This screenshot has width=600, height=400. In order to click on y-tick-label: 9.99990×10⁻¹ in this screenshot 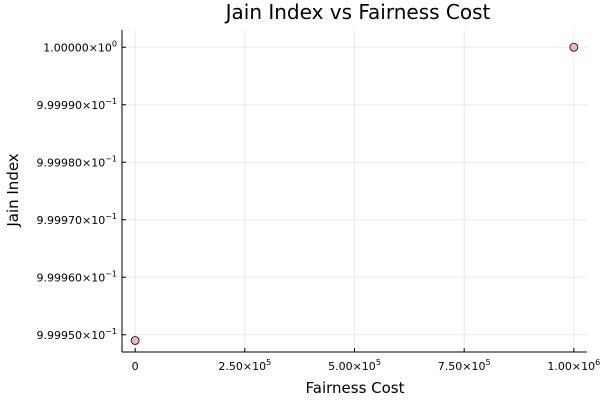, I will do `click(77, 104)`.